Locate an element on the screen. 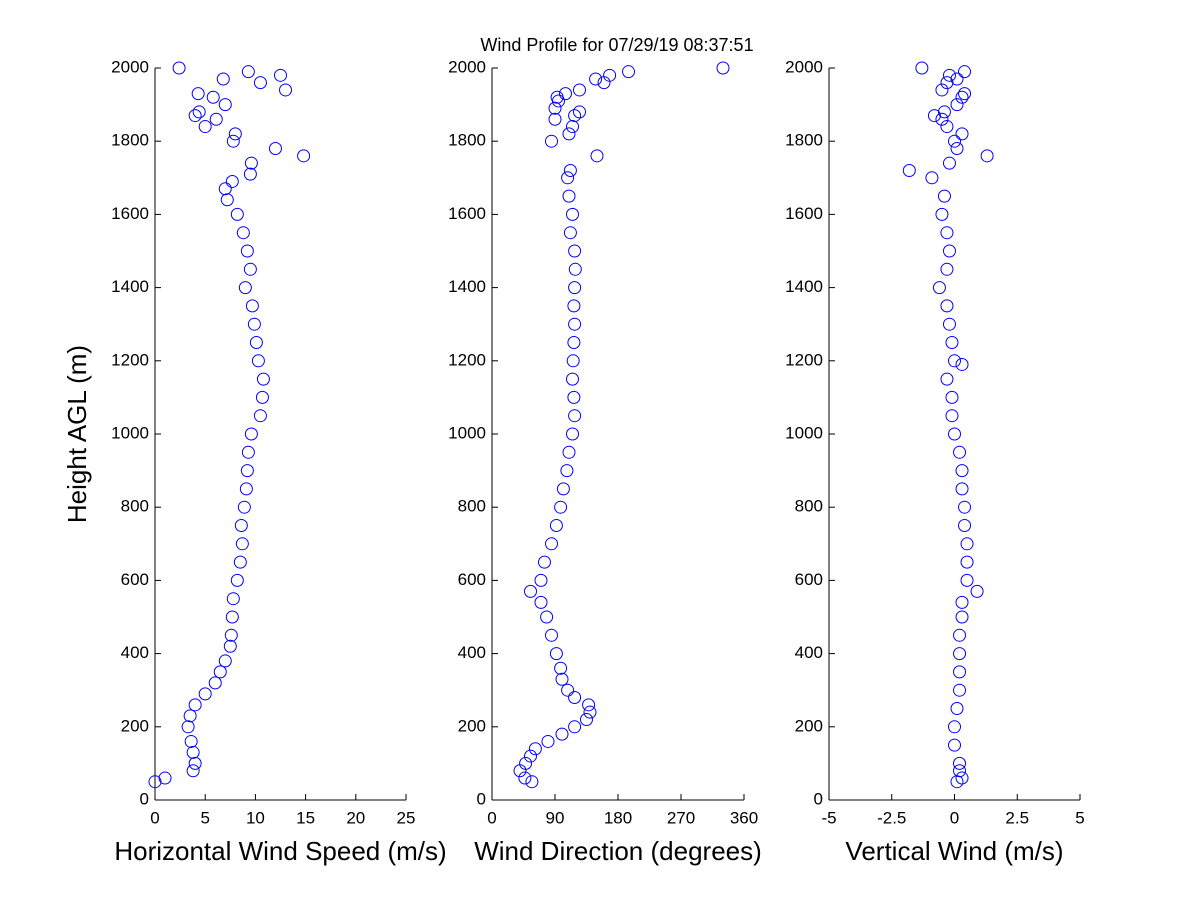  y-tick-label: 2000 is located at coordinates (467, 66).